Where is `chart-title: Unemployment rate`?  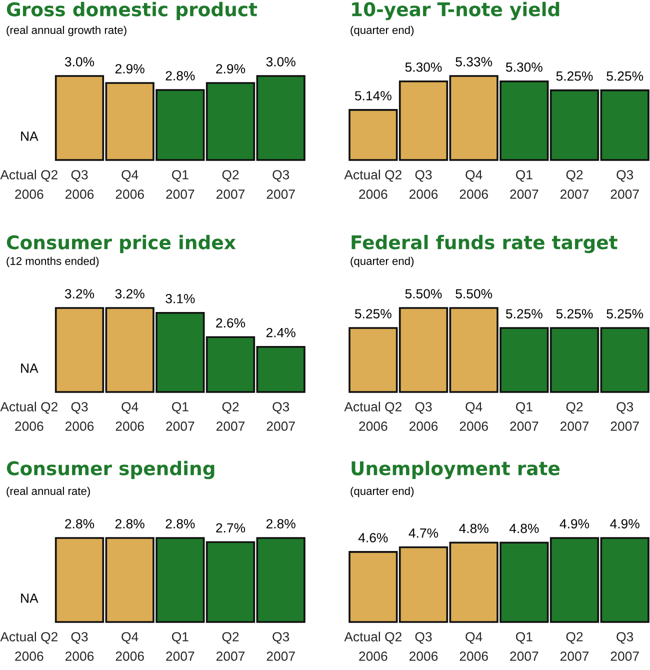 chart-title: Unemployment rate is located at coordinates (456, 470).